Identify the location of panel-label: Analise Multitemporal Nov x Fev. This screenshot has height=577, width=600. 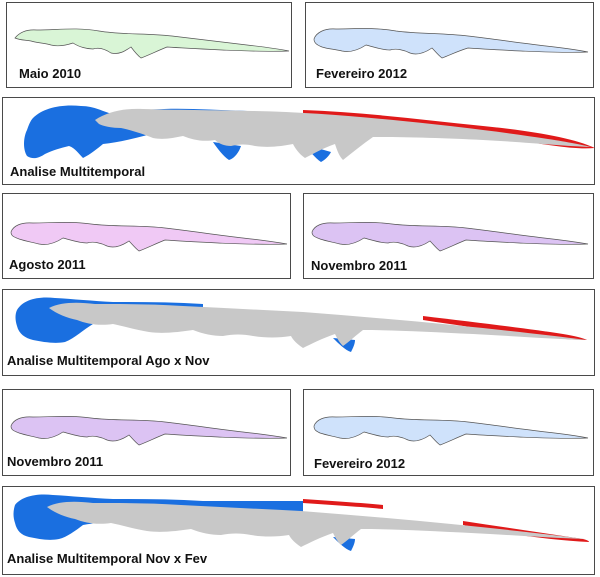
(107, 558).